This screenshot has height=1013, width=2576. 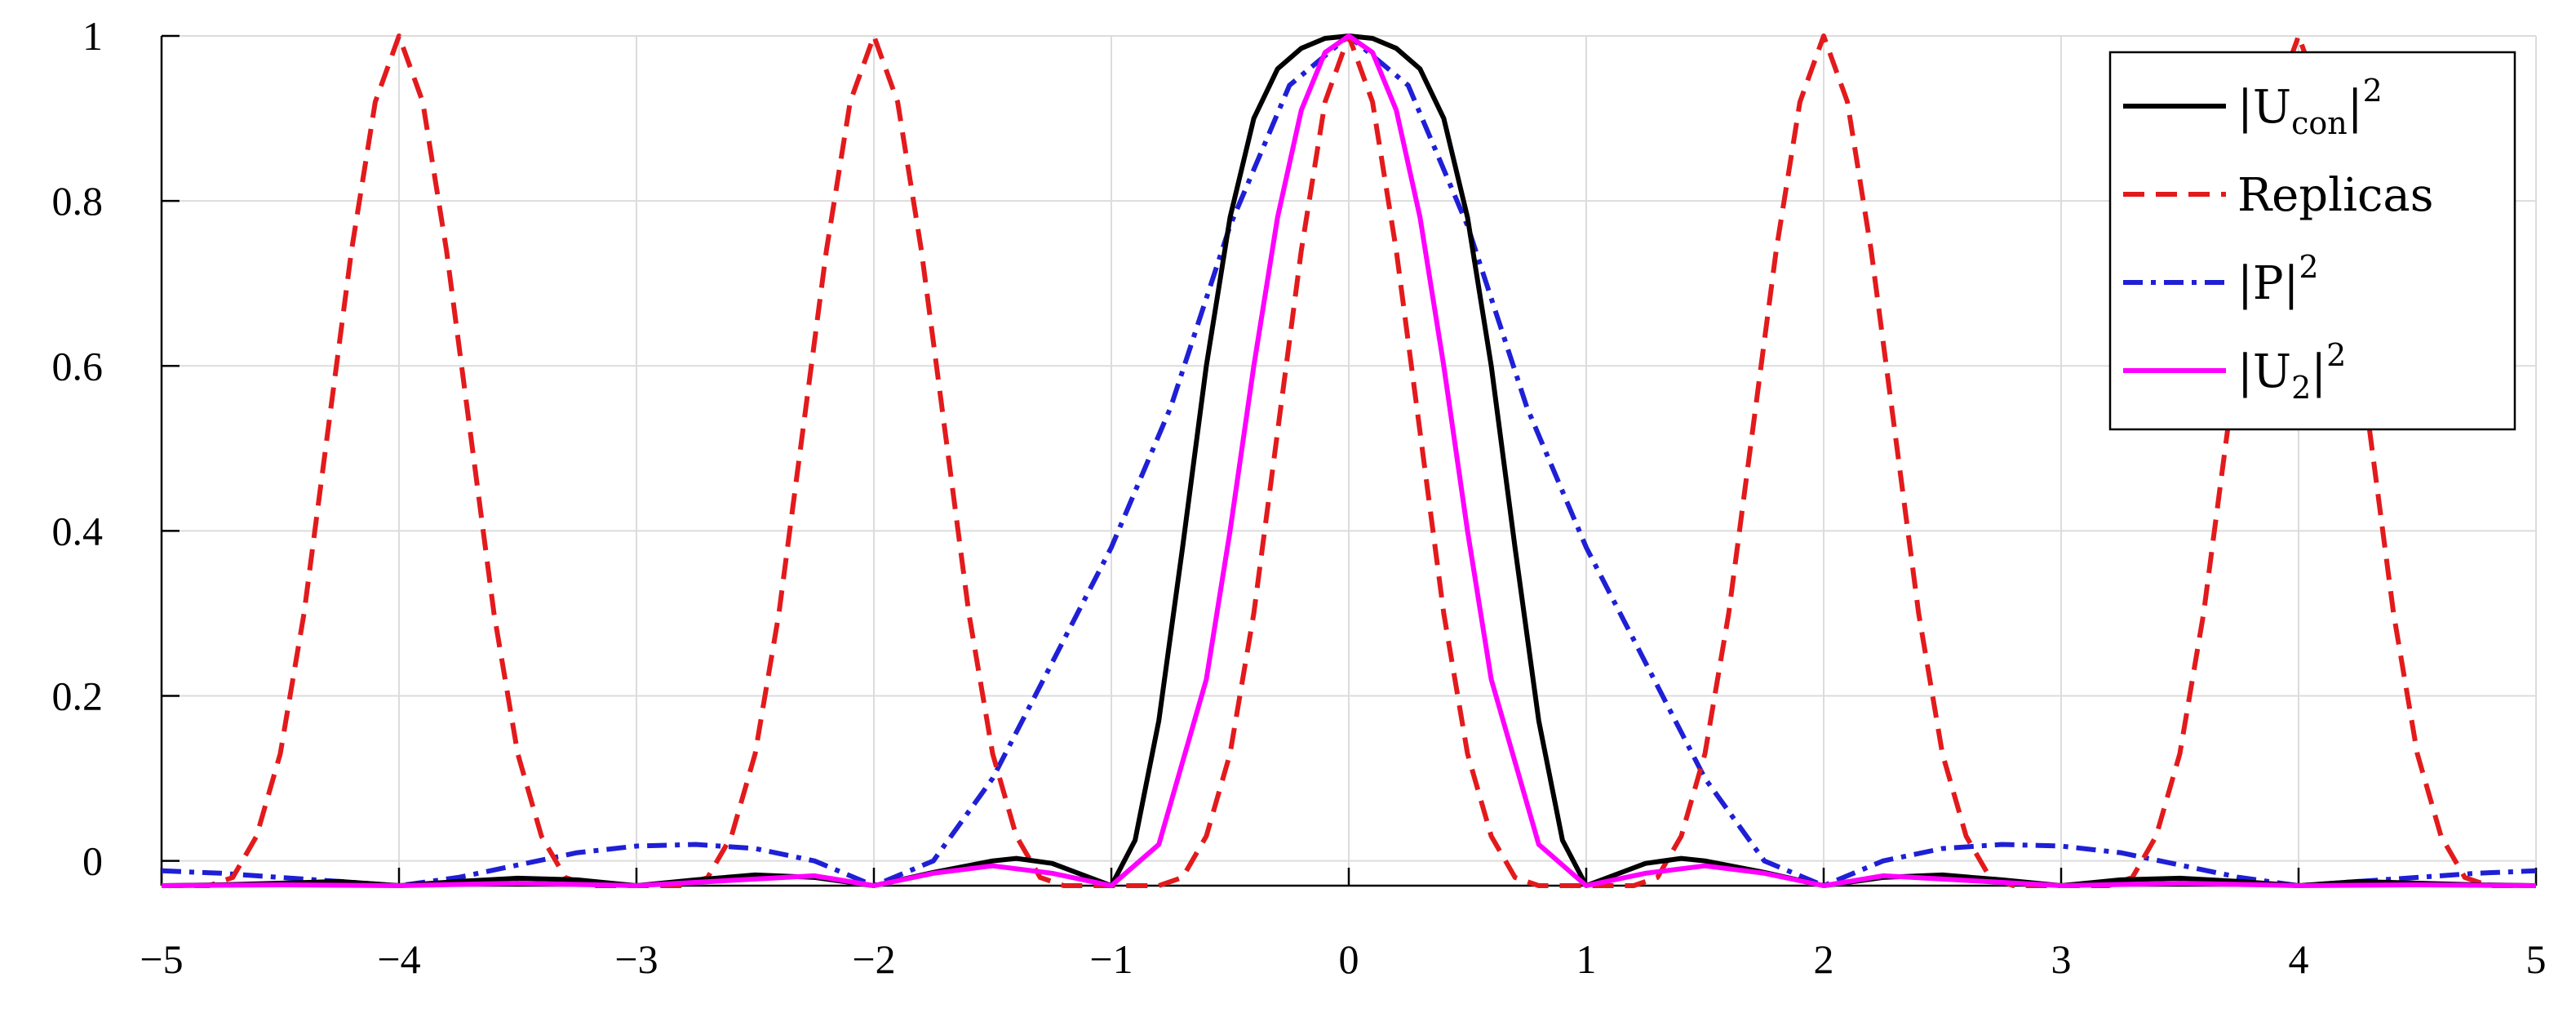 What do you see at coordinates (78, 696) in the screenshot?
I see `y-tick-label: 0.2` at bounding box center [78, 696].